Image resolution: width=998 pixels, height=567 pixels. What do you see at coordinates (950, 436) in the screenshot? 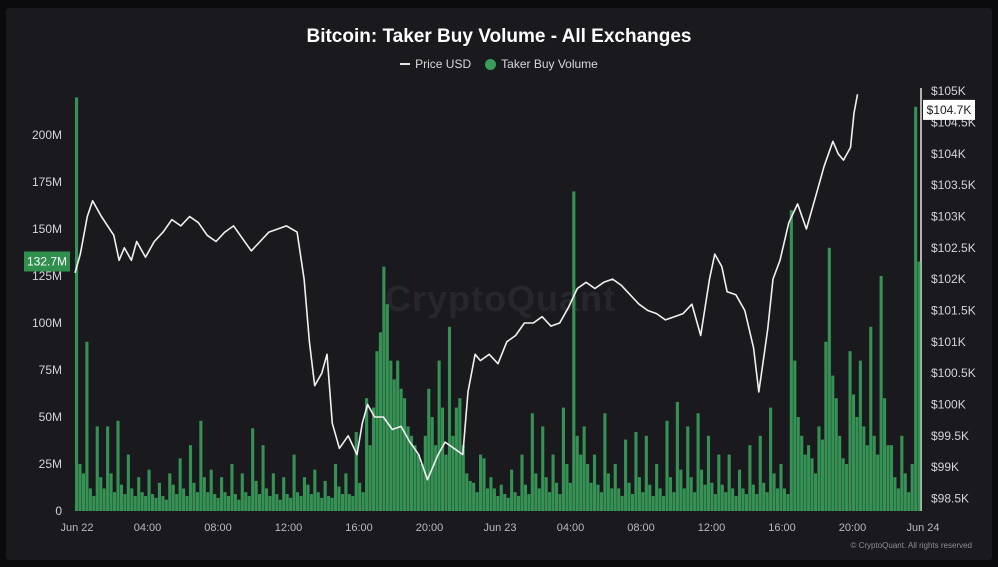
I see `y-right-tick-label: $99.5K` at bounding box center [950, 436].